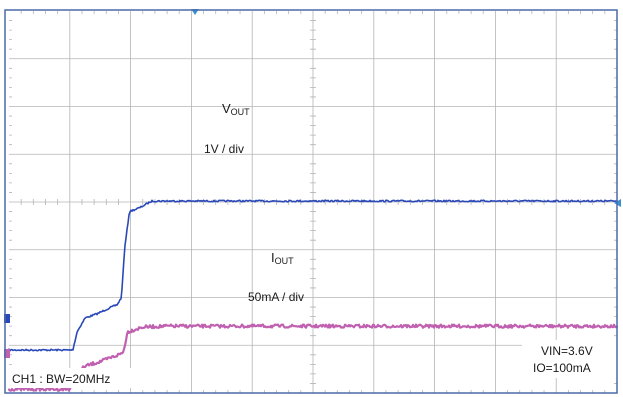  What do you see at coordinates (61, 379) in the screenshot?
I see `channel-info-label: CH1 : BW=20MHz` at bounding box center [61, 379].